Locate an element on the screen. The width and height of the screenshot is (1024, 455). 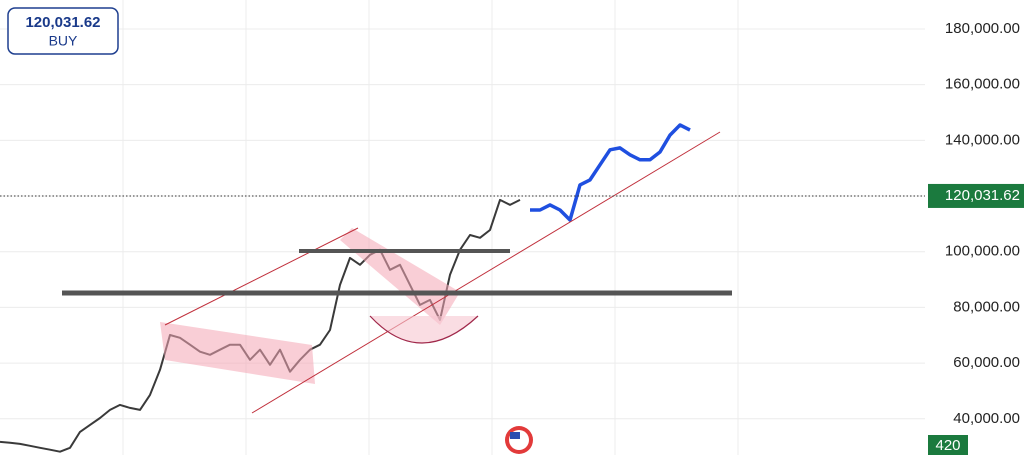
y-tick-label: 140,000.00 is located at coordinates (982, 139).